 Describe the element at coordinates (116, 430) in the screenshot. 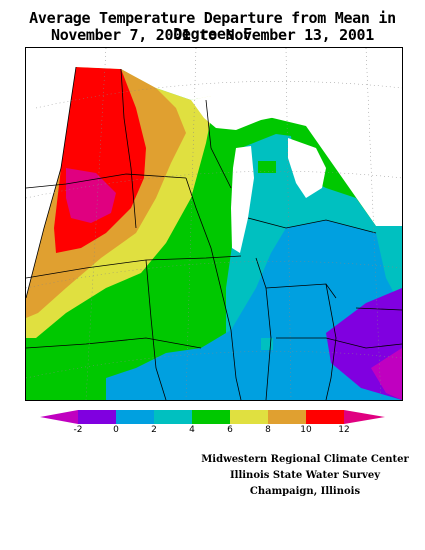

I see `legend-tick: 0` at that location.